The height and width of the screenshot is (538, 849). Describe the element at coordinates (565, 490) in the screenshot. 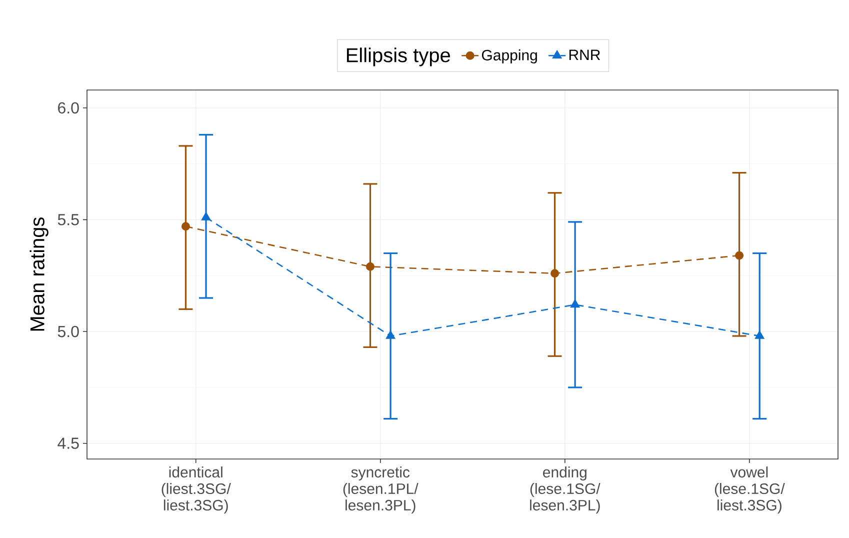

I see `x-tick-label: ending (lese.1SG/ lesen.3PL)` at that location.